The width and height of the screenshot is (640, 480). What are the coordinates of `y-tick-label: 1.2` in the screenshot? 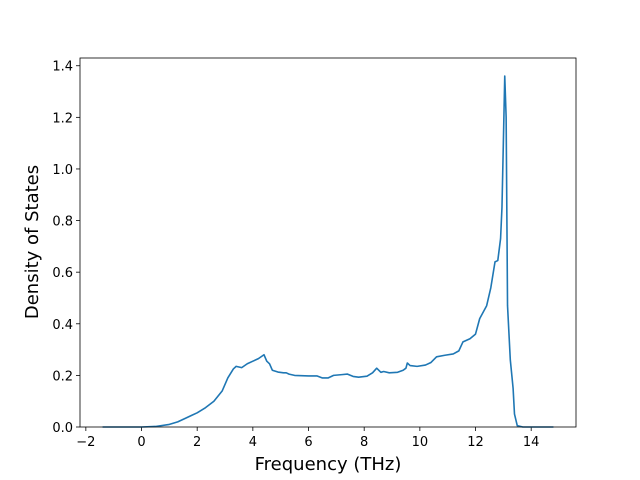 It's located at (62, 118).